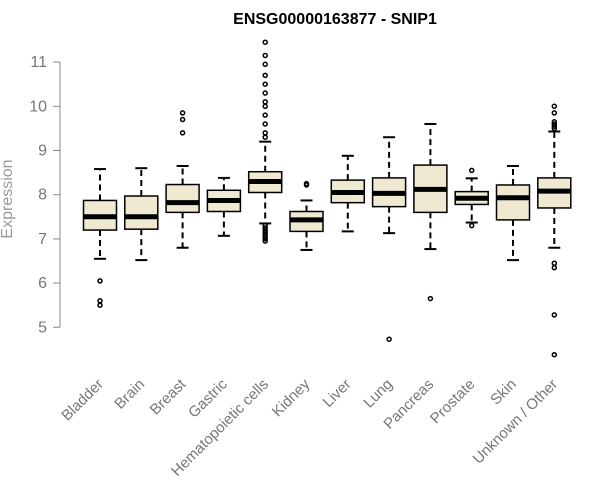 Image resolution: width=600 pixels, height=500 pixels. What do you see at coordinates (38, 62) in the screenshot?
I see `y-tick-label: 11` at bounding box center [38, 62].